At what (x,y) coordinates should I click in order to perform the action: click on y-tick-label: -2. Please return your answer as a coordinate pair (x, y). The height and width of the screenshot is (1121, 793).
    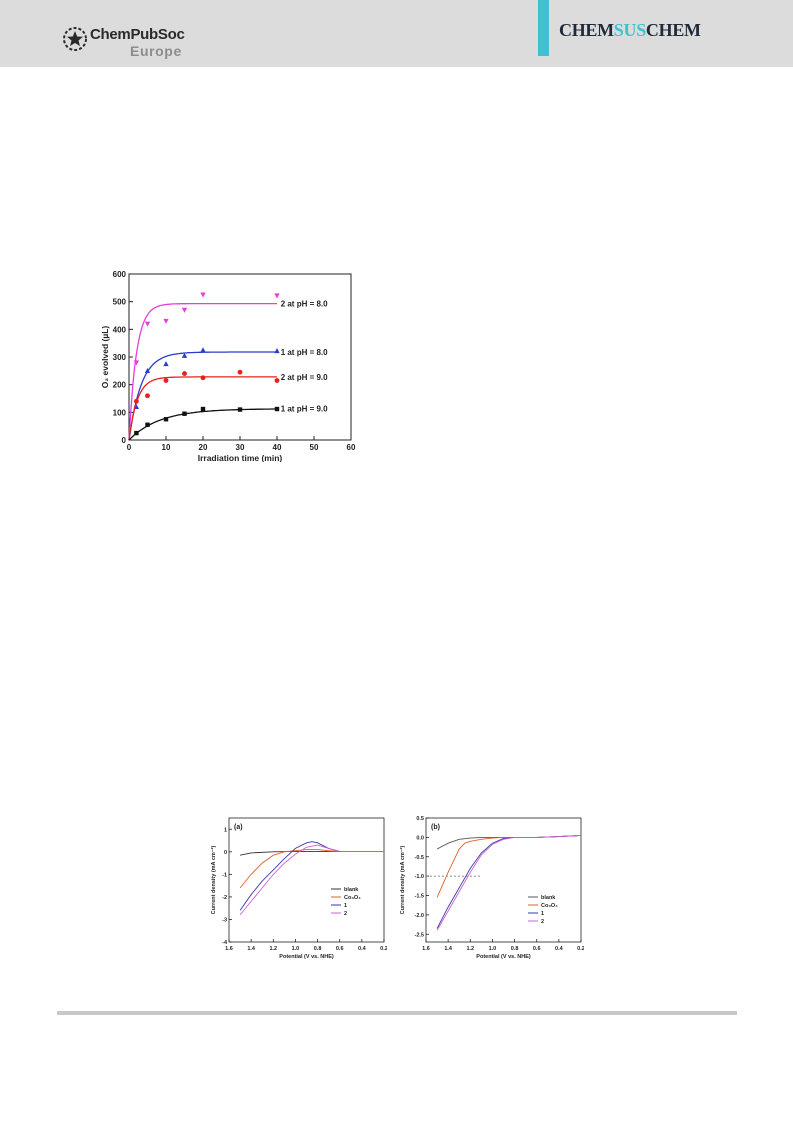
    Looking at the image, I should click on (224, 898).